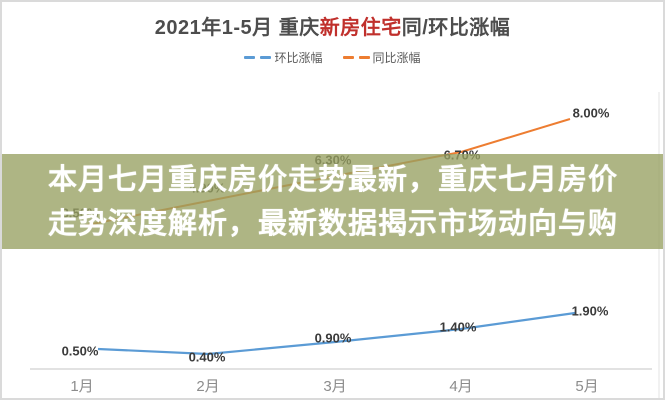  I want to click on chart-title-suffix: 同/环比涨幅, so click(456, 28).